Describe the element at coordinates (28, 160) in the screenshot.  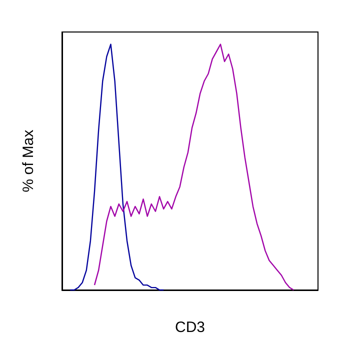
I see `y-axis-title: % of Max` at that location.